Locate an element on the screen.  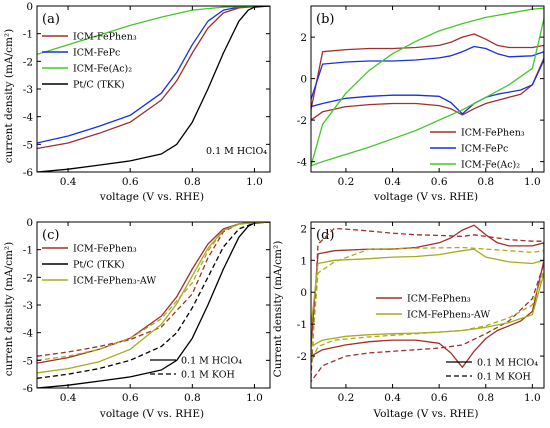
panel-b-ytick-label-3: -4 is located at coordinates (302, 163).